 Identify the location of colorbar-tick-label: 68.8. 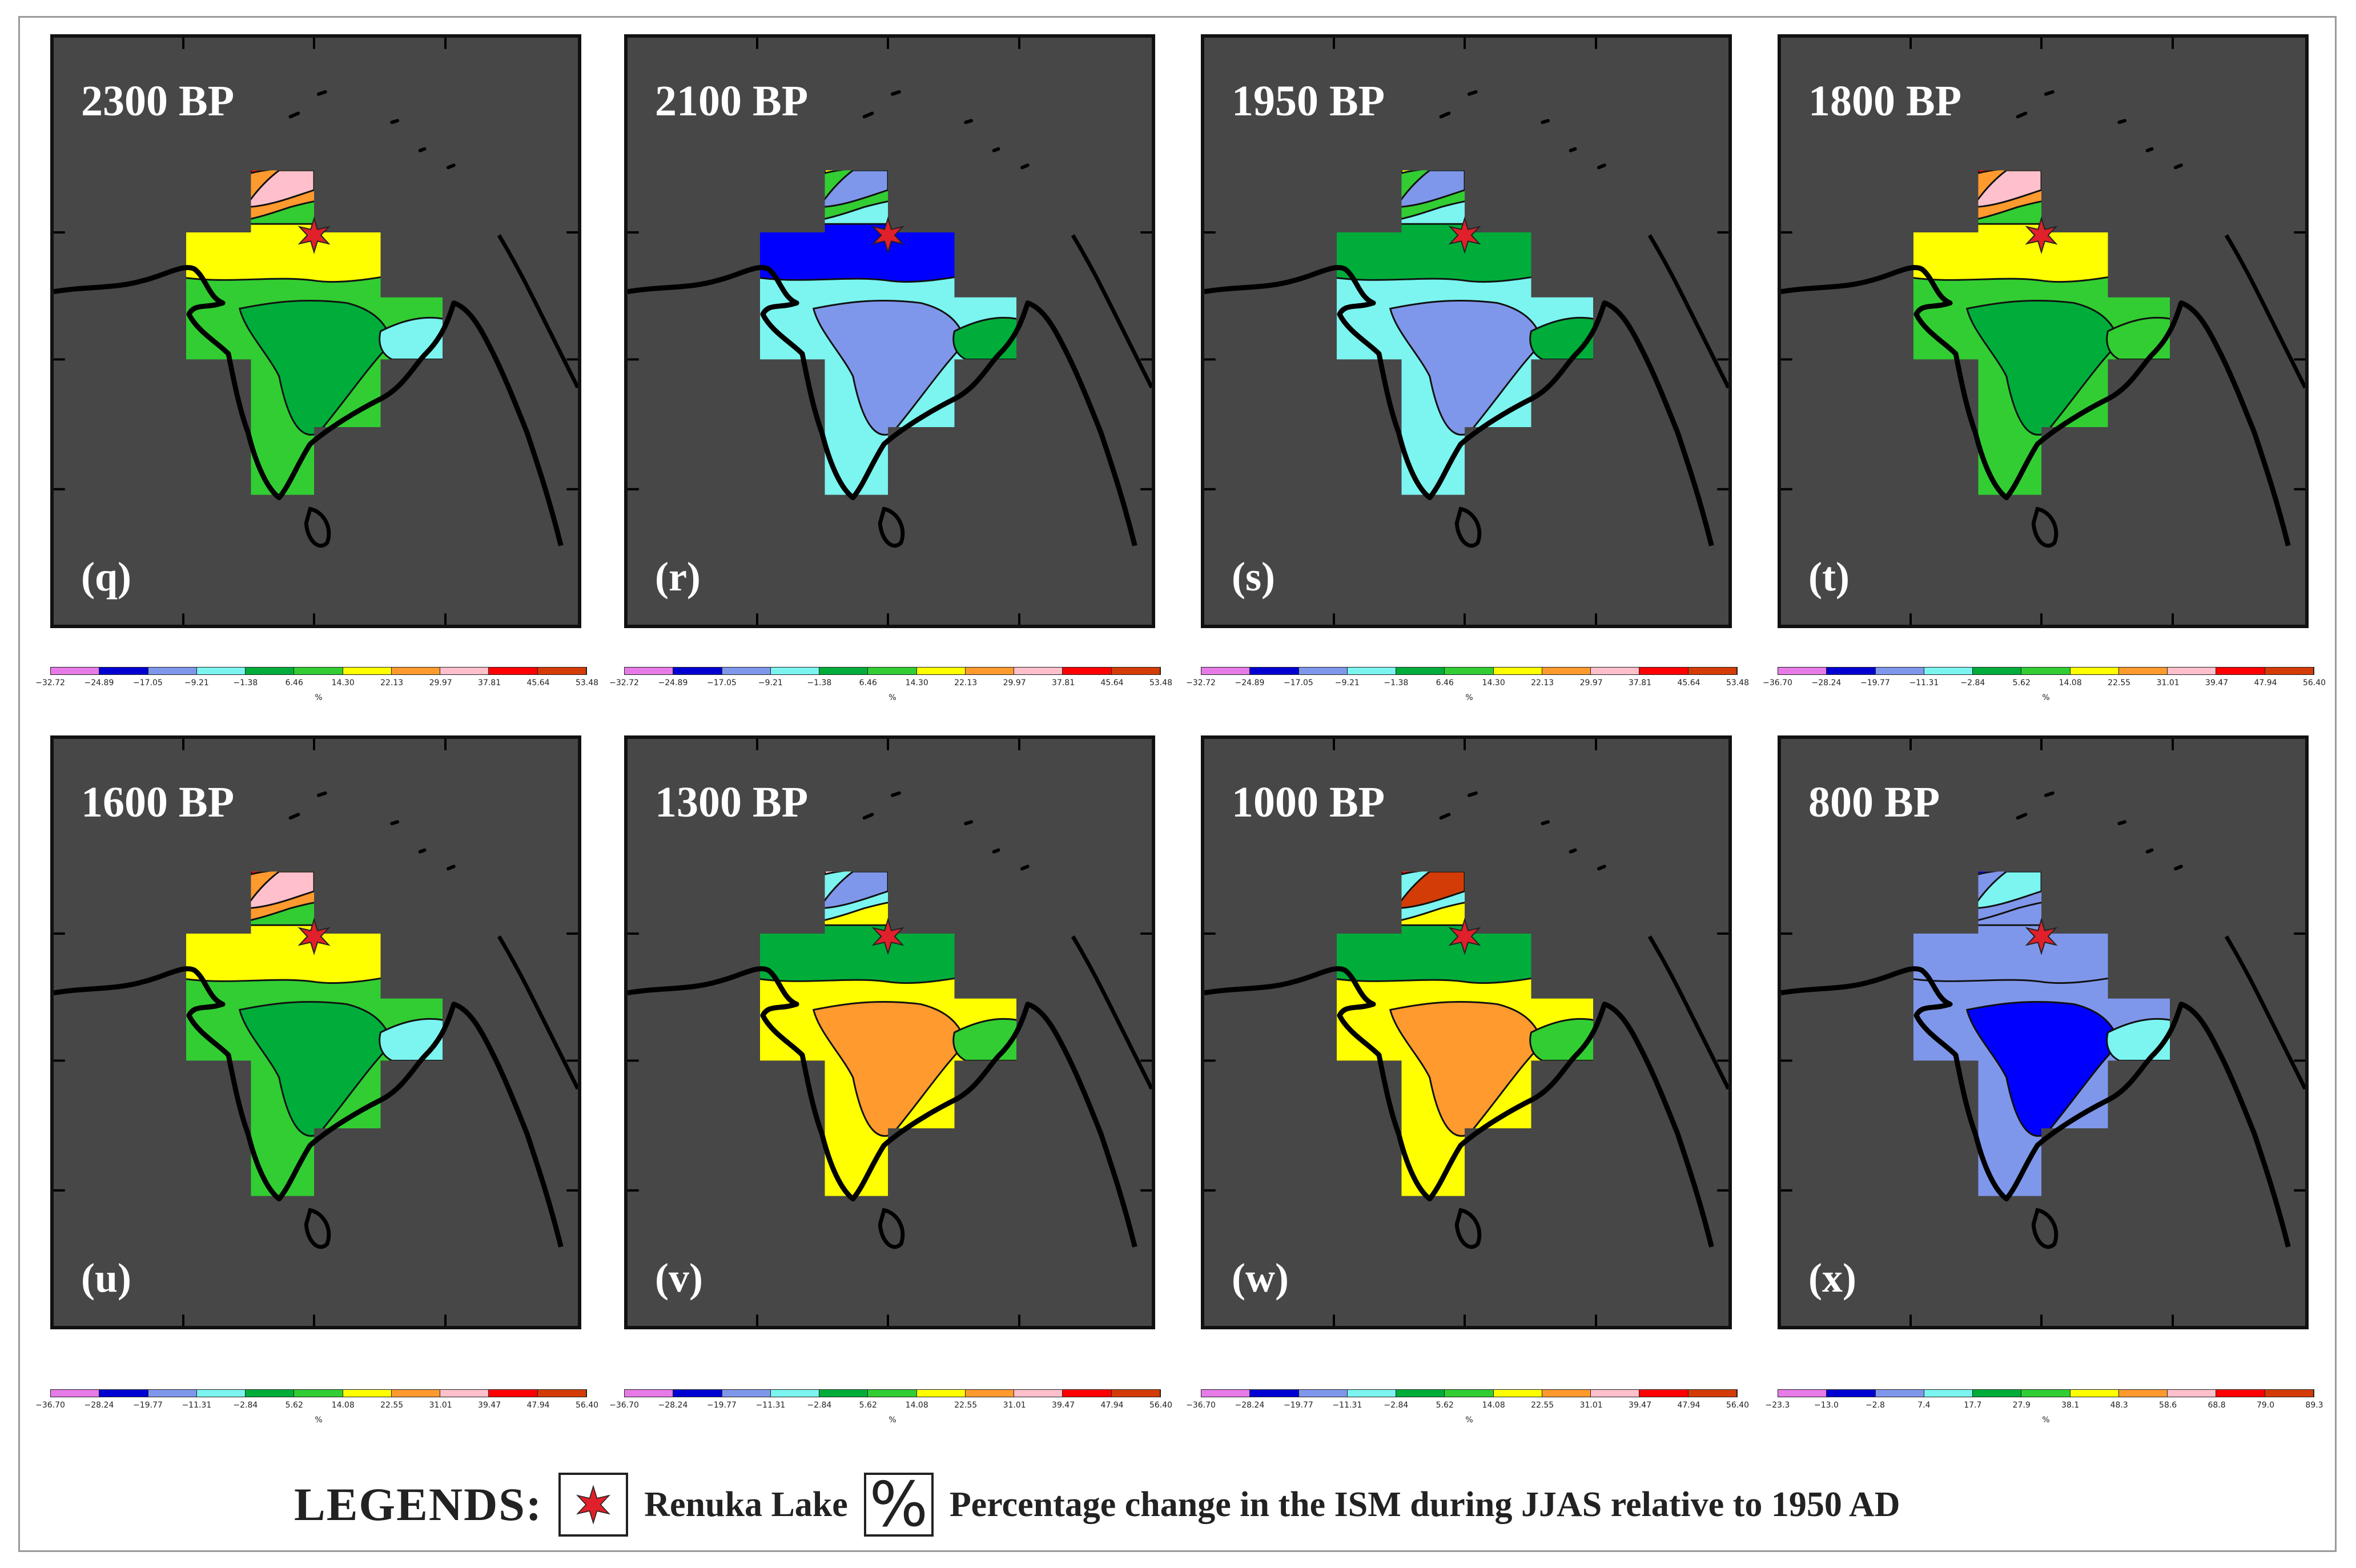
(2217, 1405).